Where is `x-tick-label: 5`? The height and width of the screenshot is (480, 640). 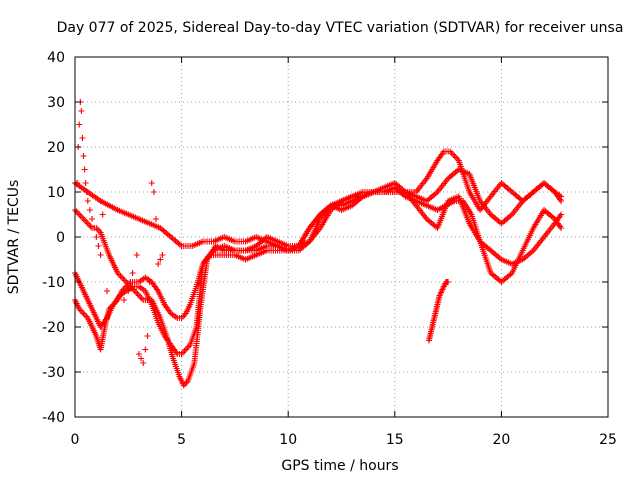
x-tick-label: 5 is located at coordinates (181, 440).